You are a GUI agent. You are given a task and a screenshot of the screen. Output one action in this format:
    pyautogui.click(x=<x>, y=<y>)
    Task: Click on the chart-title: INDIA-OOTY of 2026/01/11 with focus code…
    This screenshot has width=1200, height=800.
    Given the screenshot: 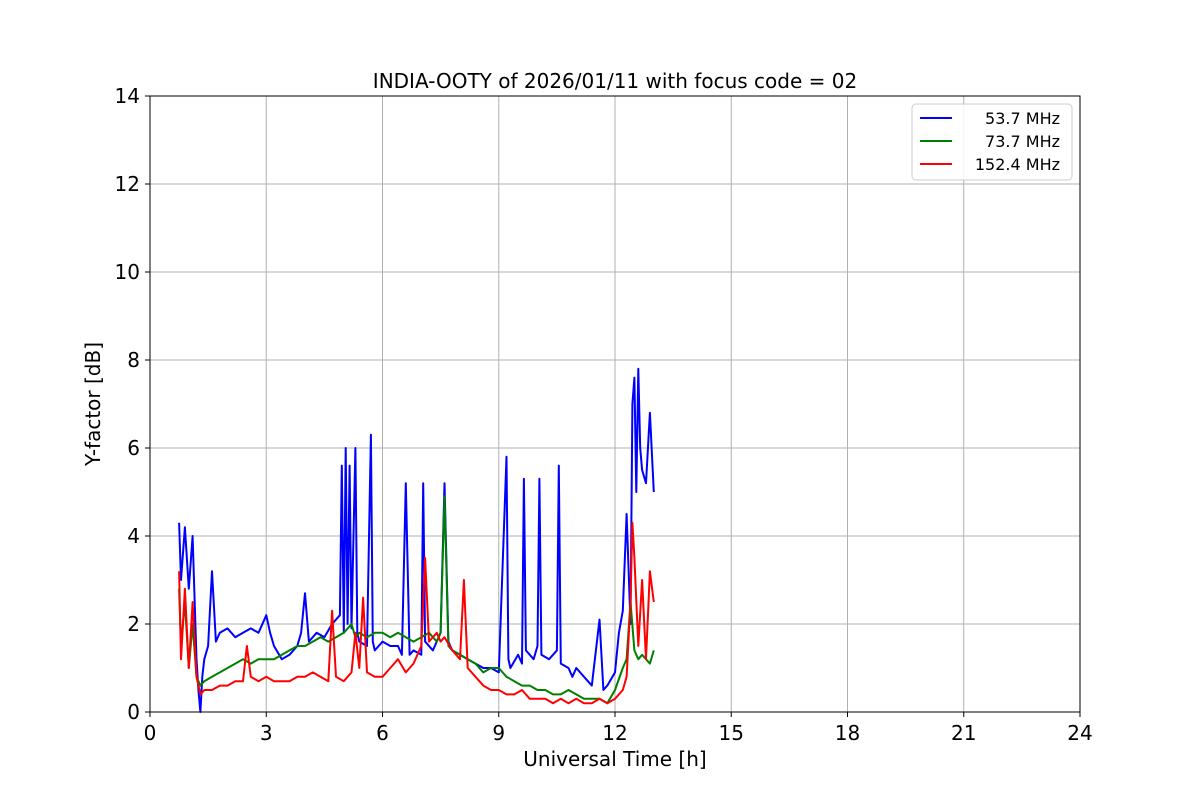 What is the action you would take?
    pyautogui.click(x=615, y=81)
    